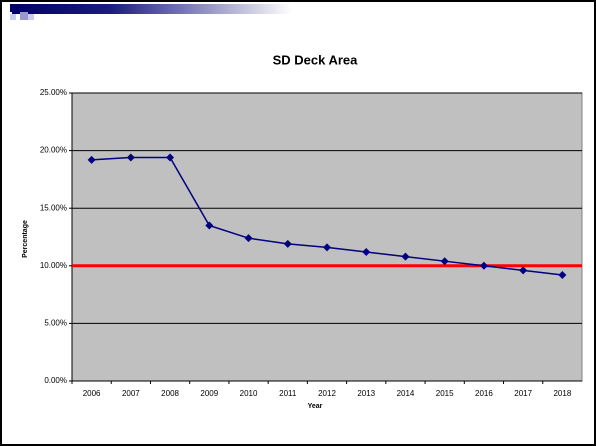  Describe the element at coordinates (53, 150) in the screenshot. I see `y-tick-label: 20.00%` at that location.